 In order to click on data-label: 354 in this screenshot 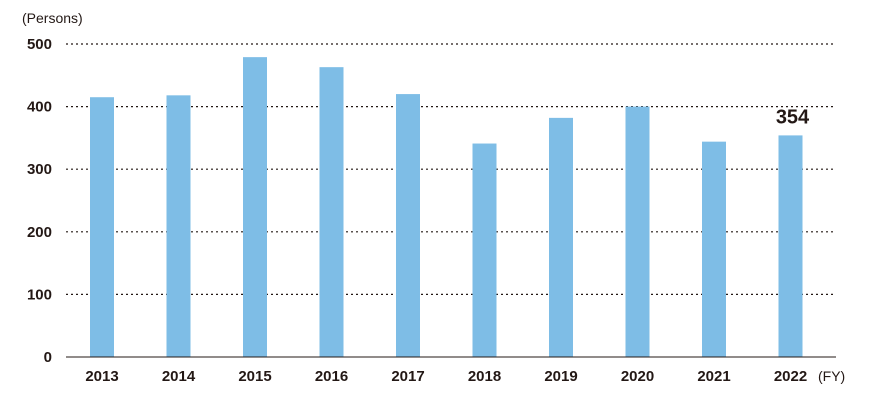, I will do `click(793, 117)`.